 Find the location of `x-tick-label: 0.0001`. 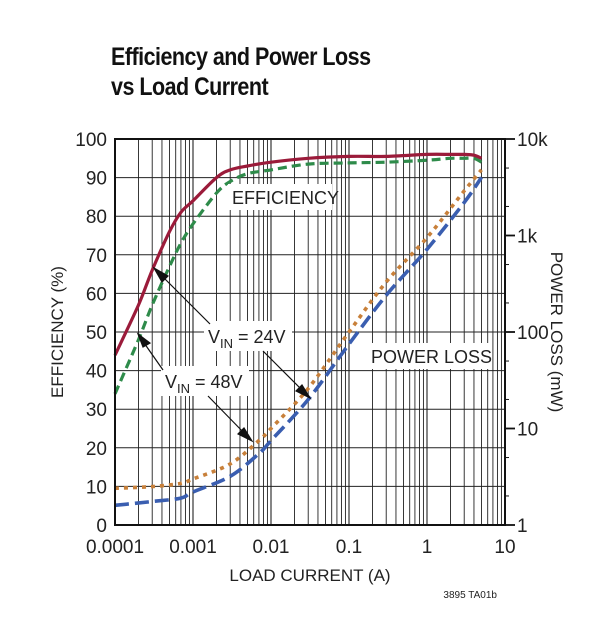

x-tick-label: 0.0001 is located at coordinates (115, 547).